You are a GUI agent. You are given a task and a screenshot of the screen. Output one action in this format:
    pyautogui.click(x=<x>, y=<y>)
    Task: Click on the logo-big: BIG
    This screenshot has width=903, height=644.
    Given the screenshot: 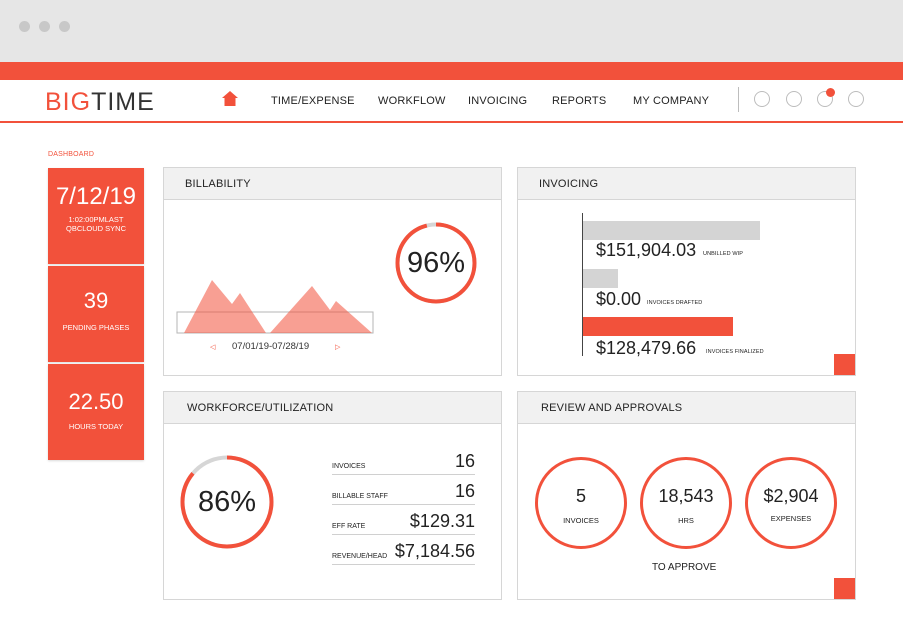 What is the action you would take?
    pyautogui.click(x=68, y=102)
    